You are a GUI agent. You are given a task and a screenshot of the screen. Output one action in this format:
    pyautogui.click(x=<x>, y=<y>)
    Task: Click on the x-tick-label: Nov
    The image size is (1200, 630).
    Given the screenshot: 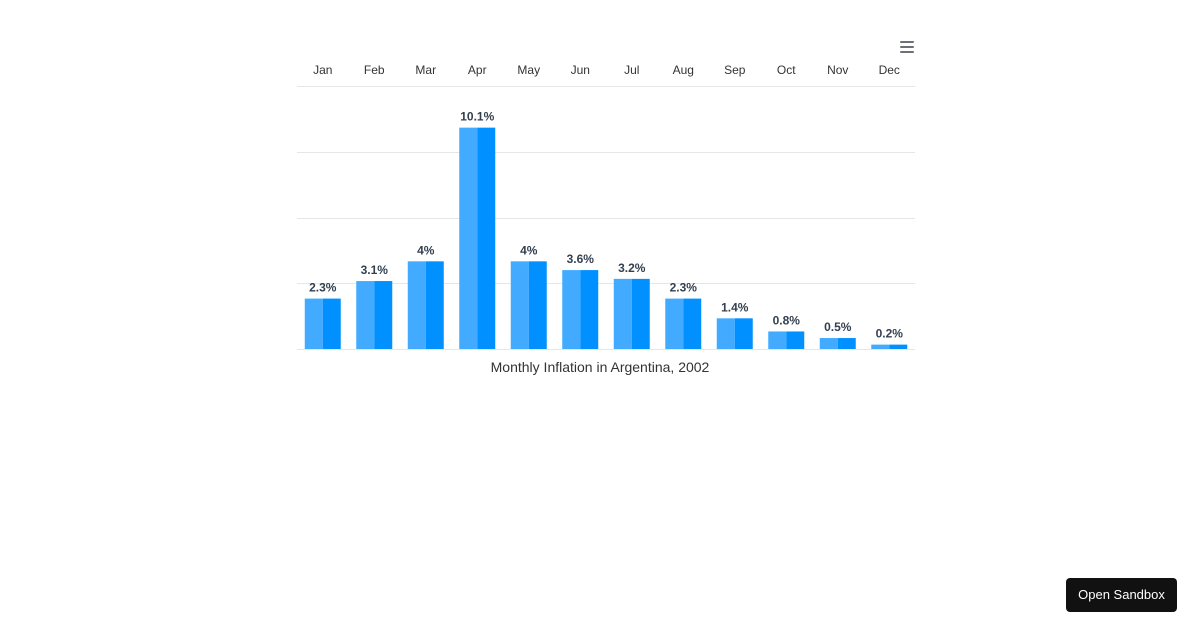 What is the action you would take?
    pyautogui.click(x=837, y=70)
    